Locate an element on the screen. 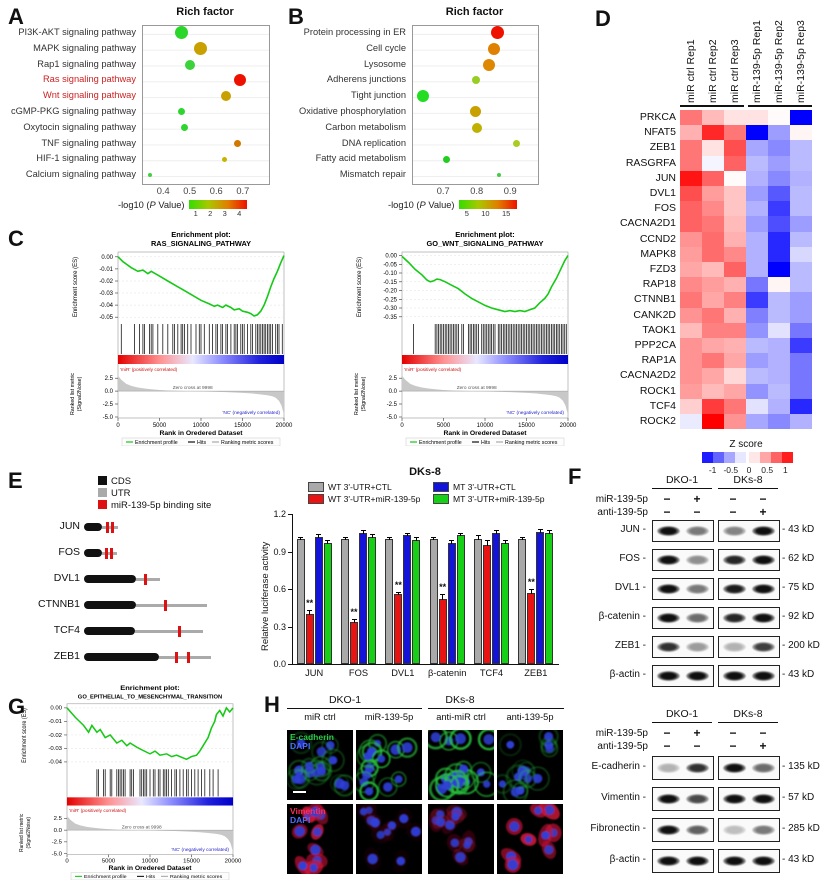 Image resolution: width=824 pixels, height=887 pixels. heatmap-column-header: miR ctrl Rep2 is located at coordinates (713, 71).